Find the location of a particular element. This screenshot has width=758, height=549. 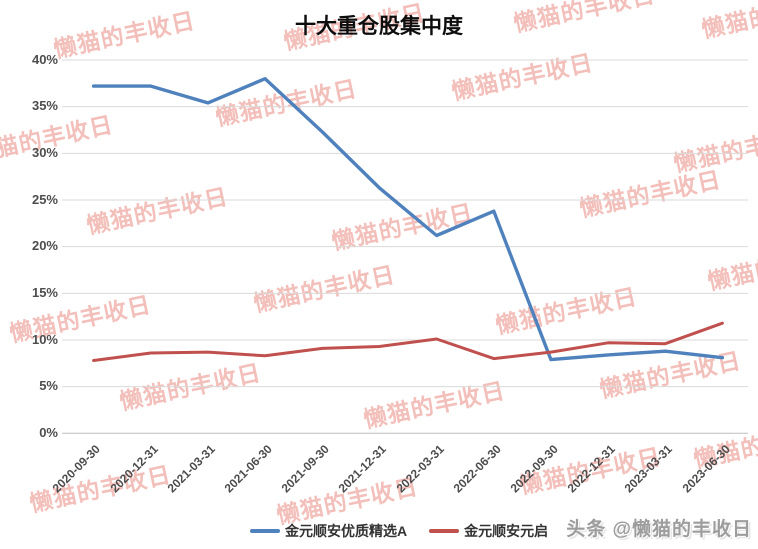

series2-line-marker is located at coordinates (444, 531).